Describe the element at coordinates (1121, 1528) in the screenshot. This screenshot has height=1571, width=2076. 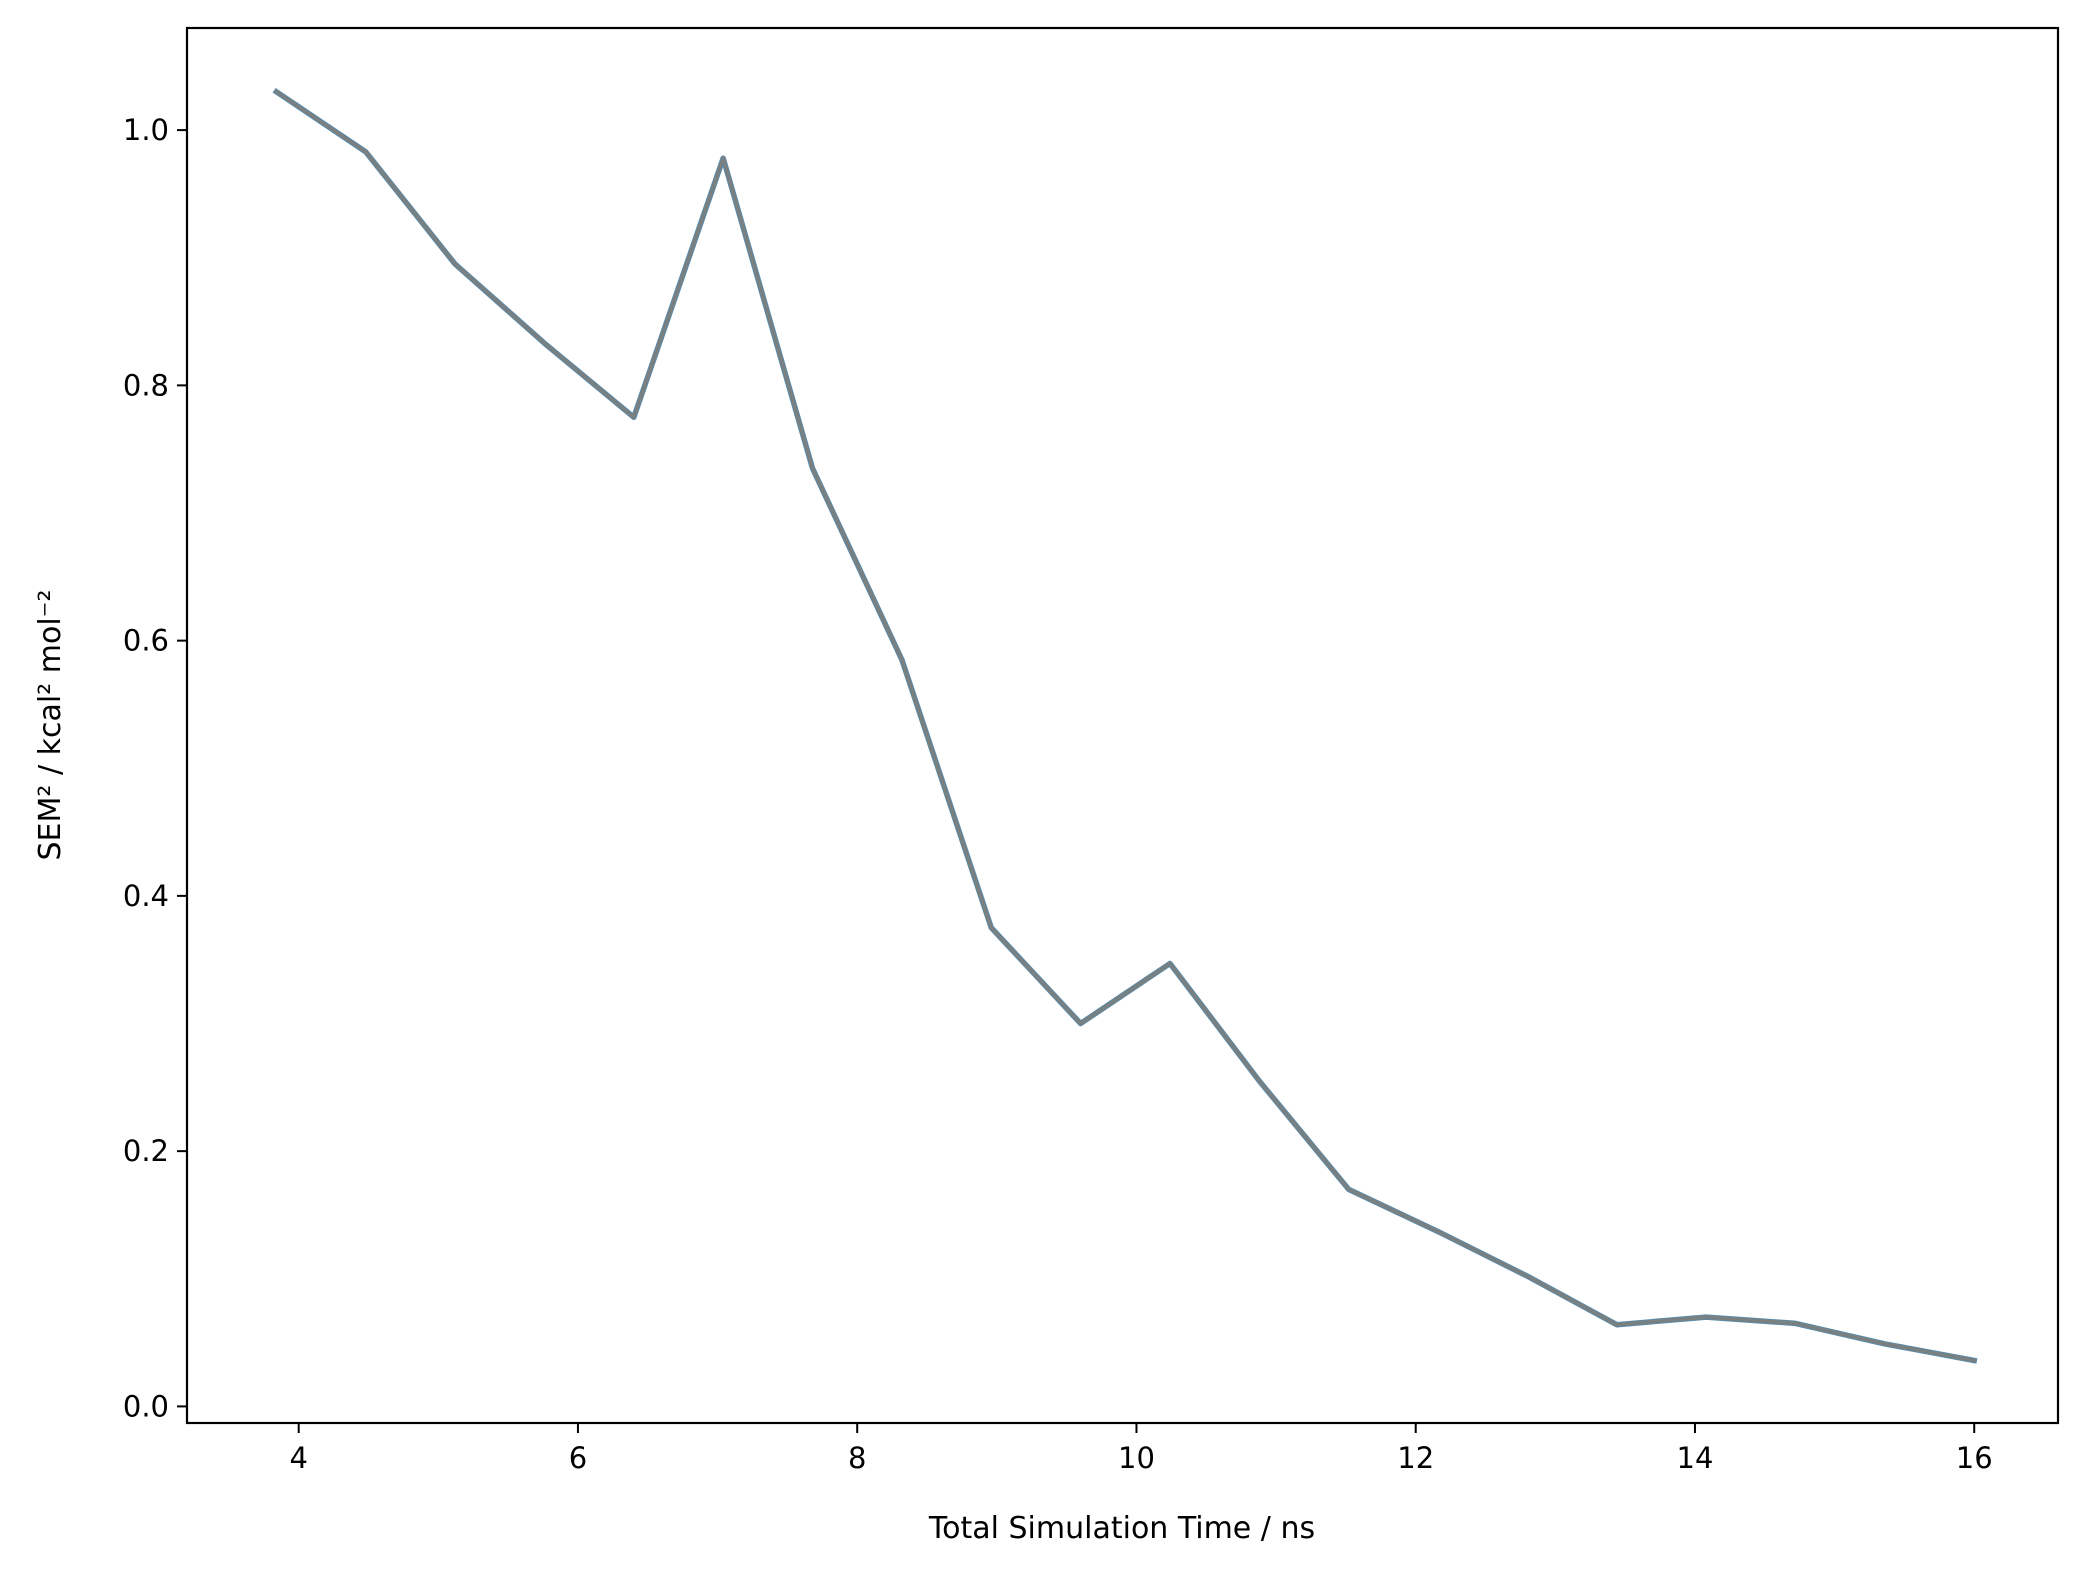
I see `x-axis-label: Total Simulation Time / ns` at that location.